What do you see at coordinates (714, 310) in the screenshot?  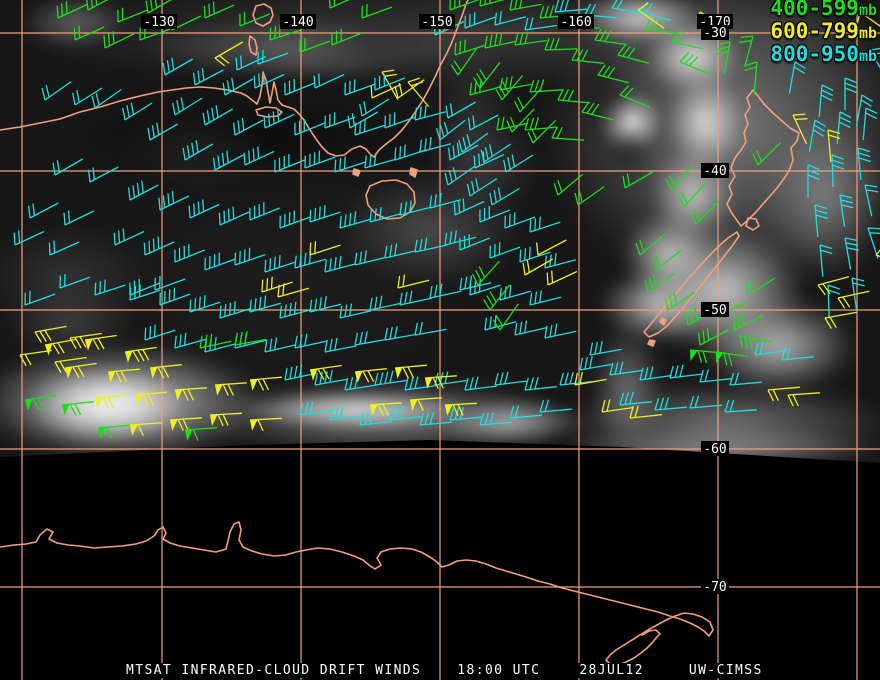 I see `grid-label: -50` at bounding box center [714, 310].